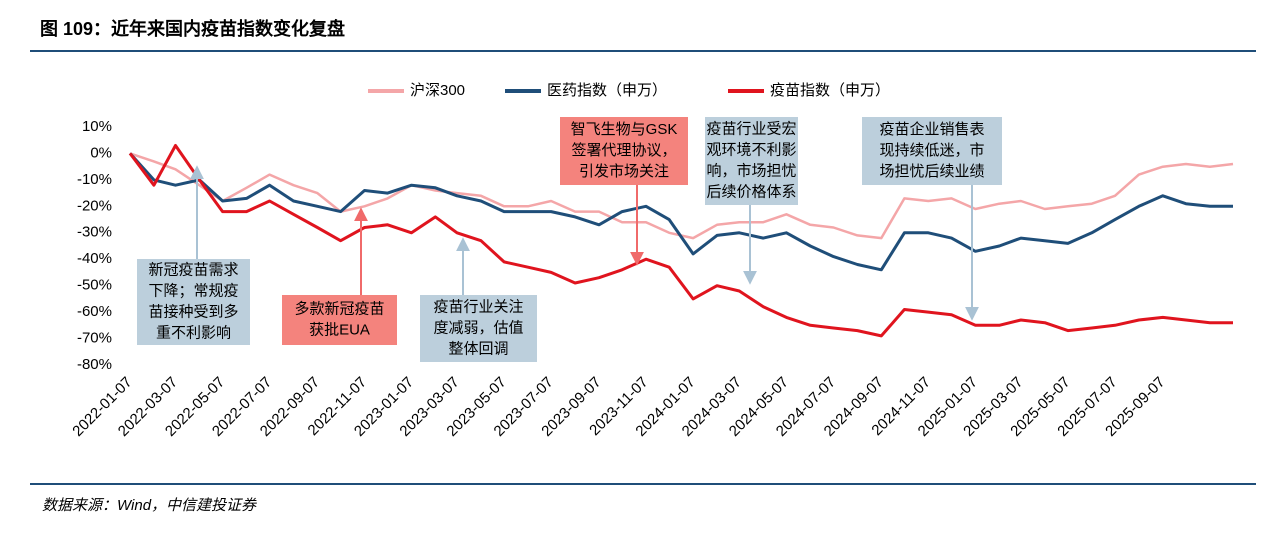 The height and width of the screenshot is (536, 1278). I want to click on annotation-text: 整体回调, so click(478, 348).